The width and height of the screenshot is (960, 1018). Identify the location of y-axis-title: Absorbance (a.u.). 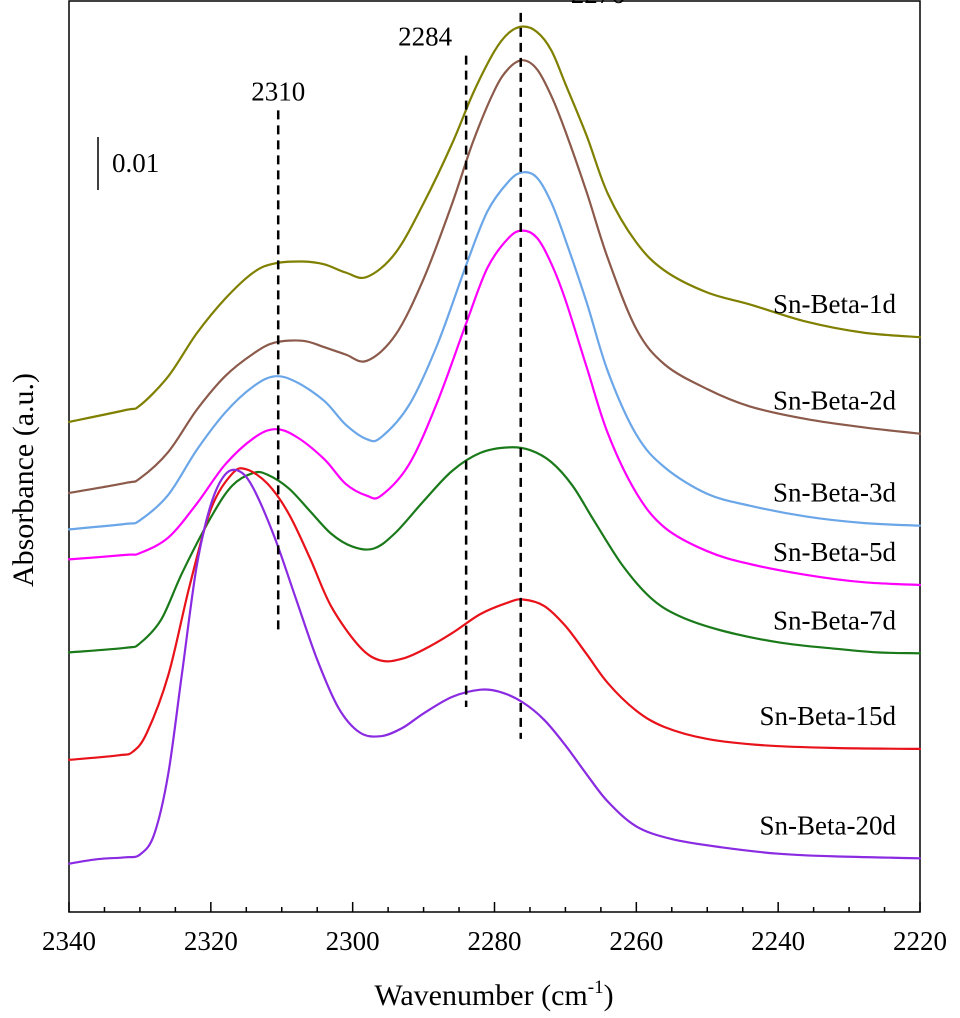
(23, 480).